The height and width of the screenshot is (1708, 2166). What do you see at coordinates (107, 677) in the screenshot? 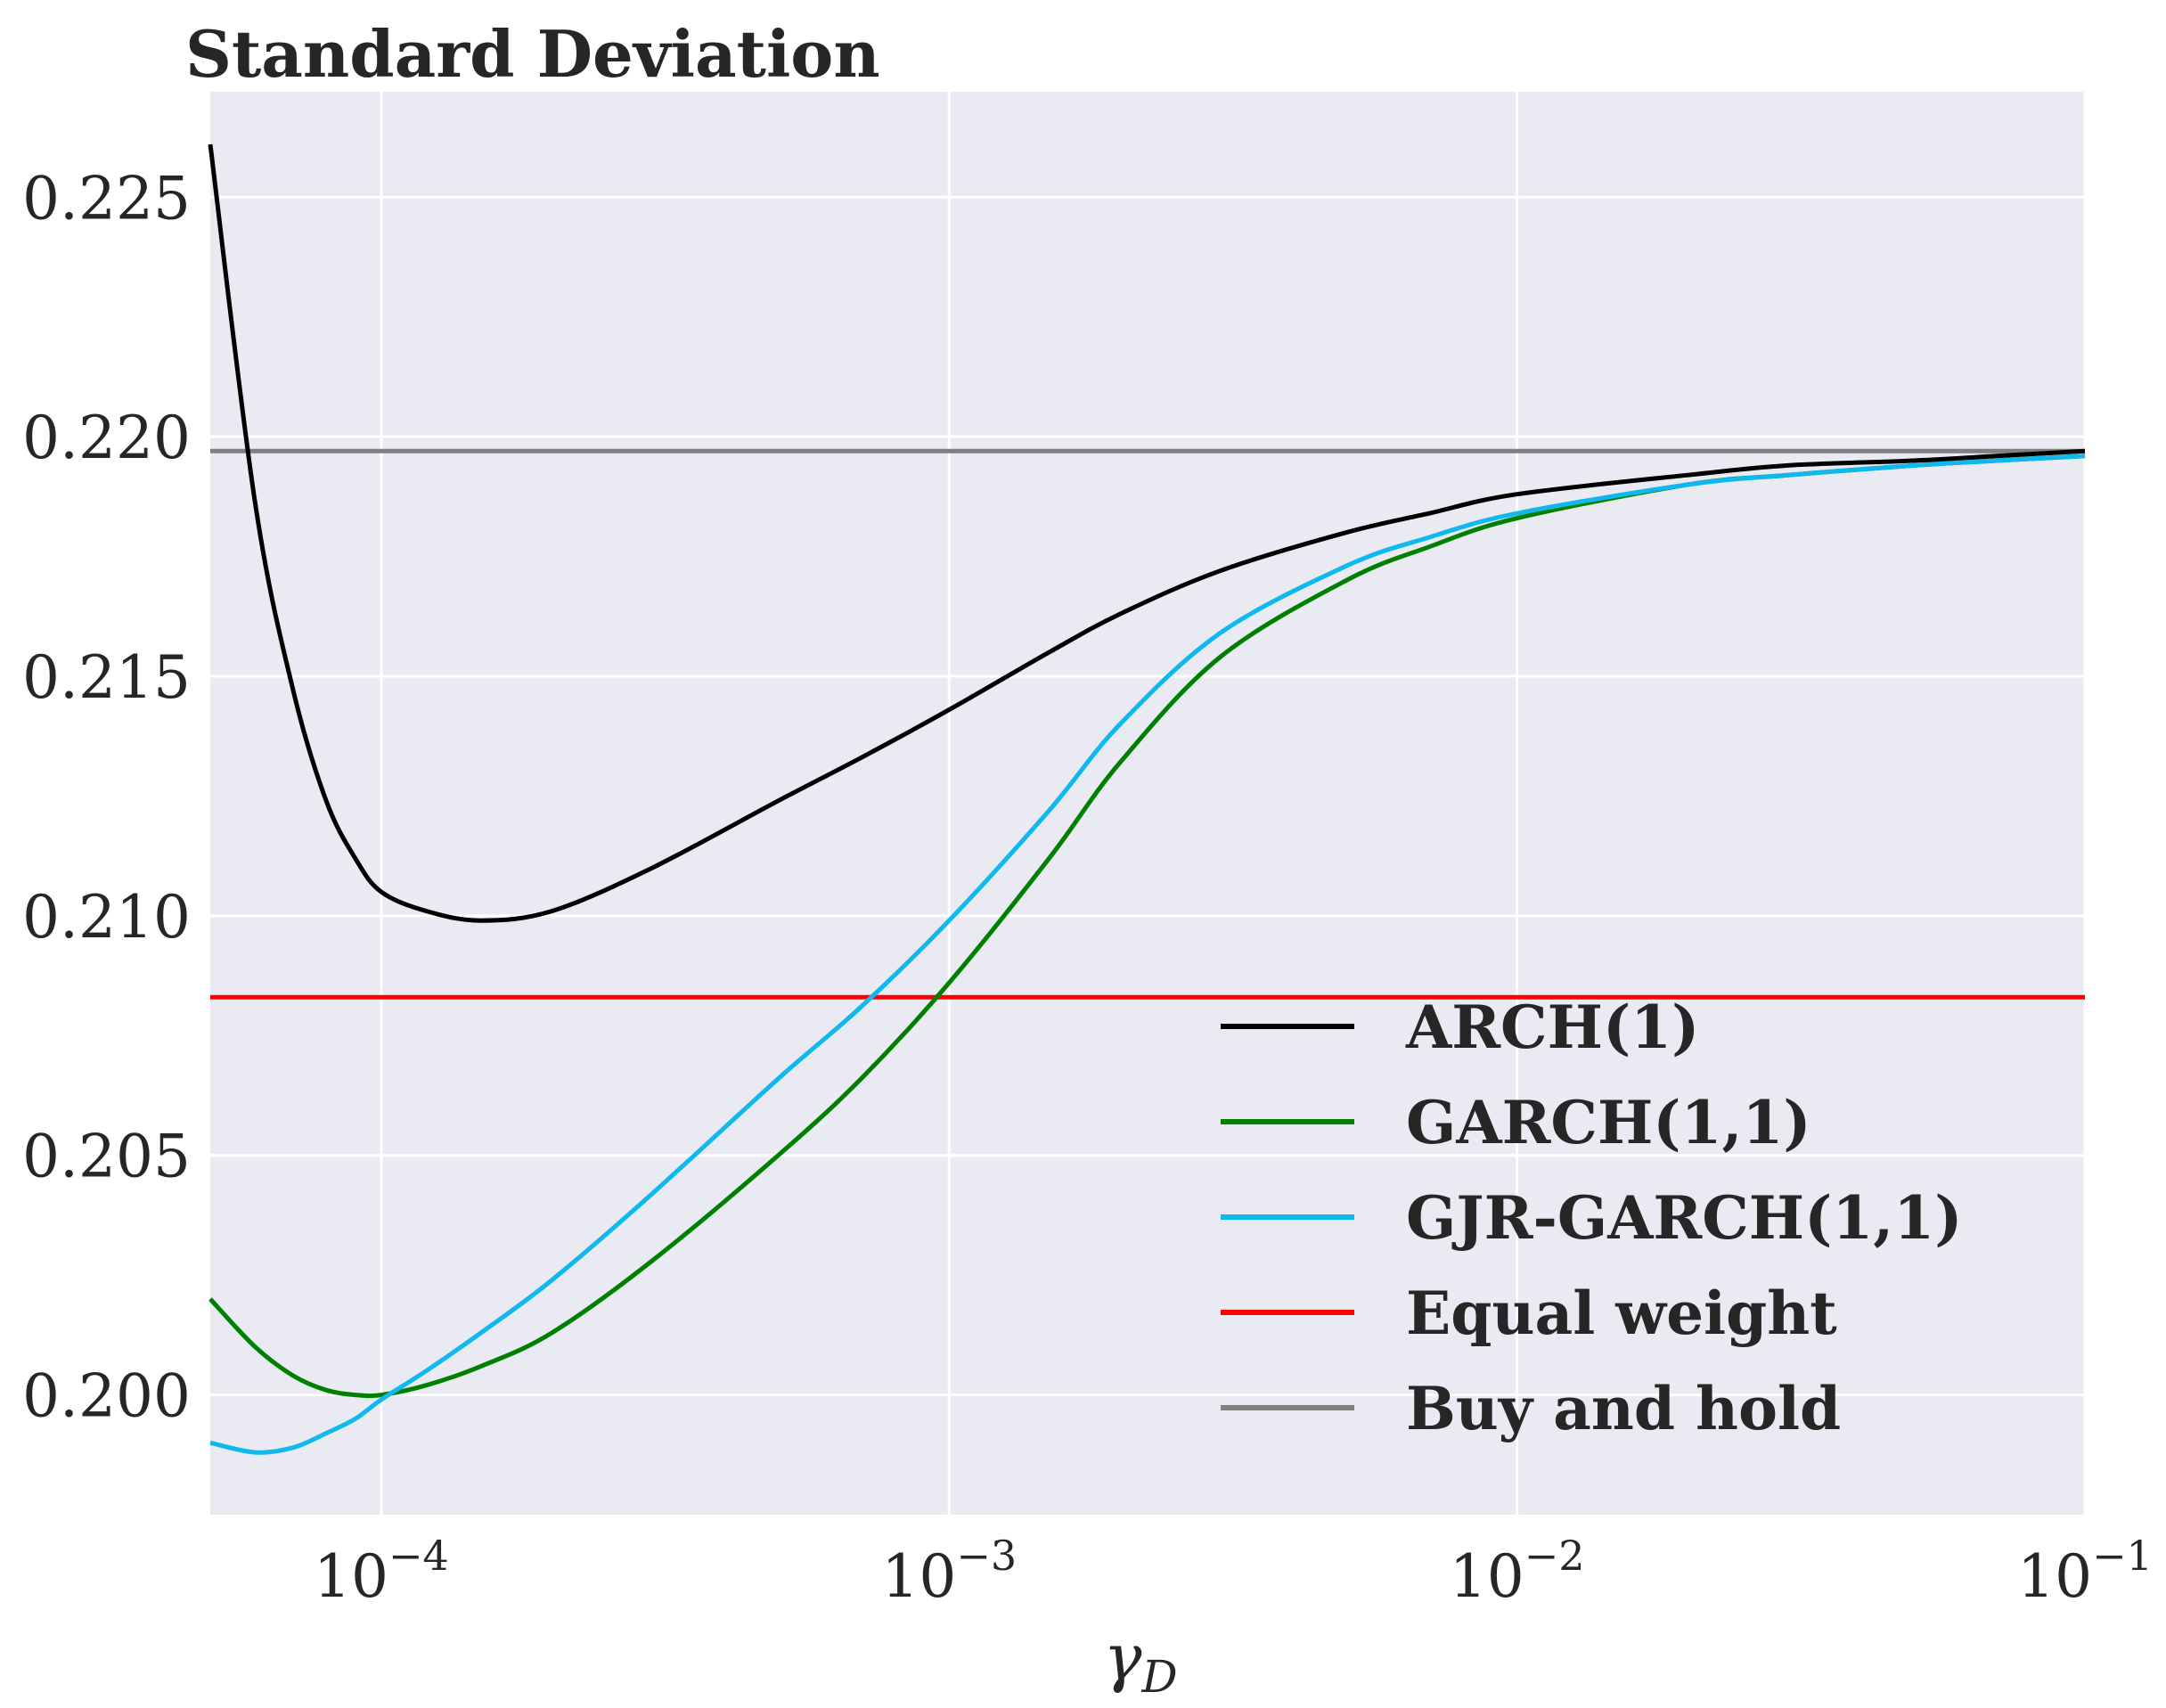
I see `y-tick-label: 0.215` at bounding box center [107, 677].